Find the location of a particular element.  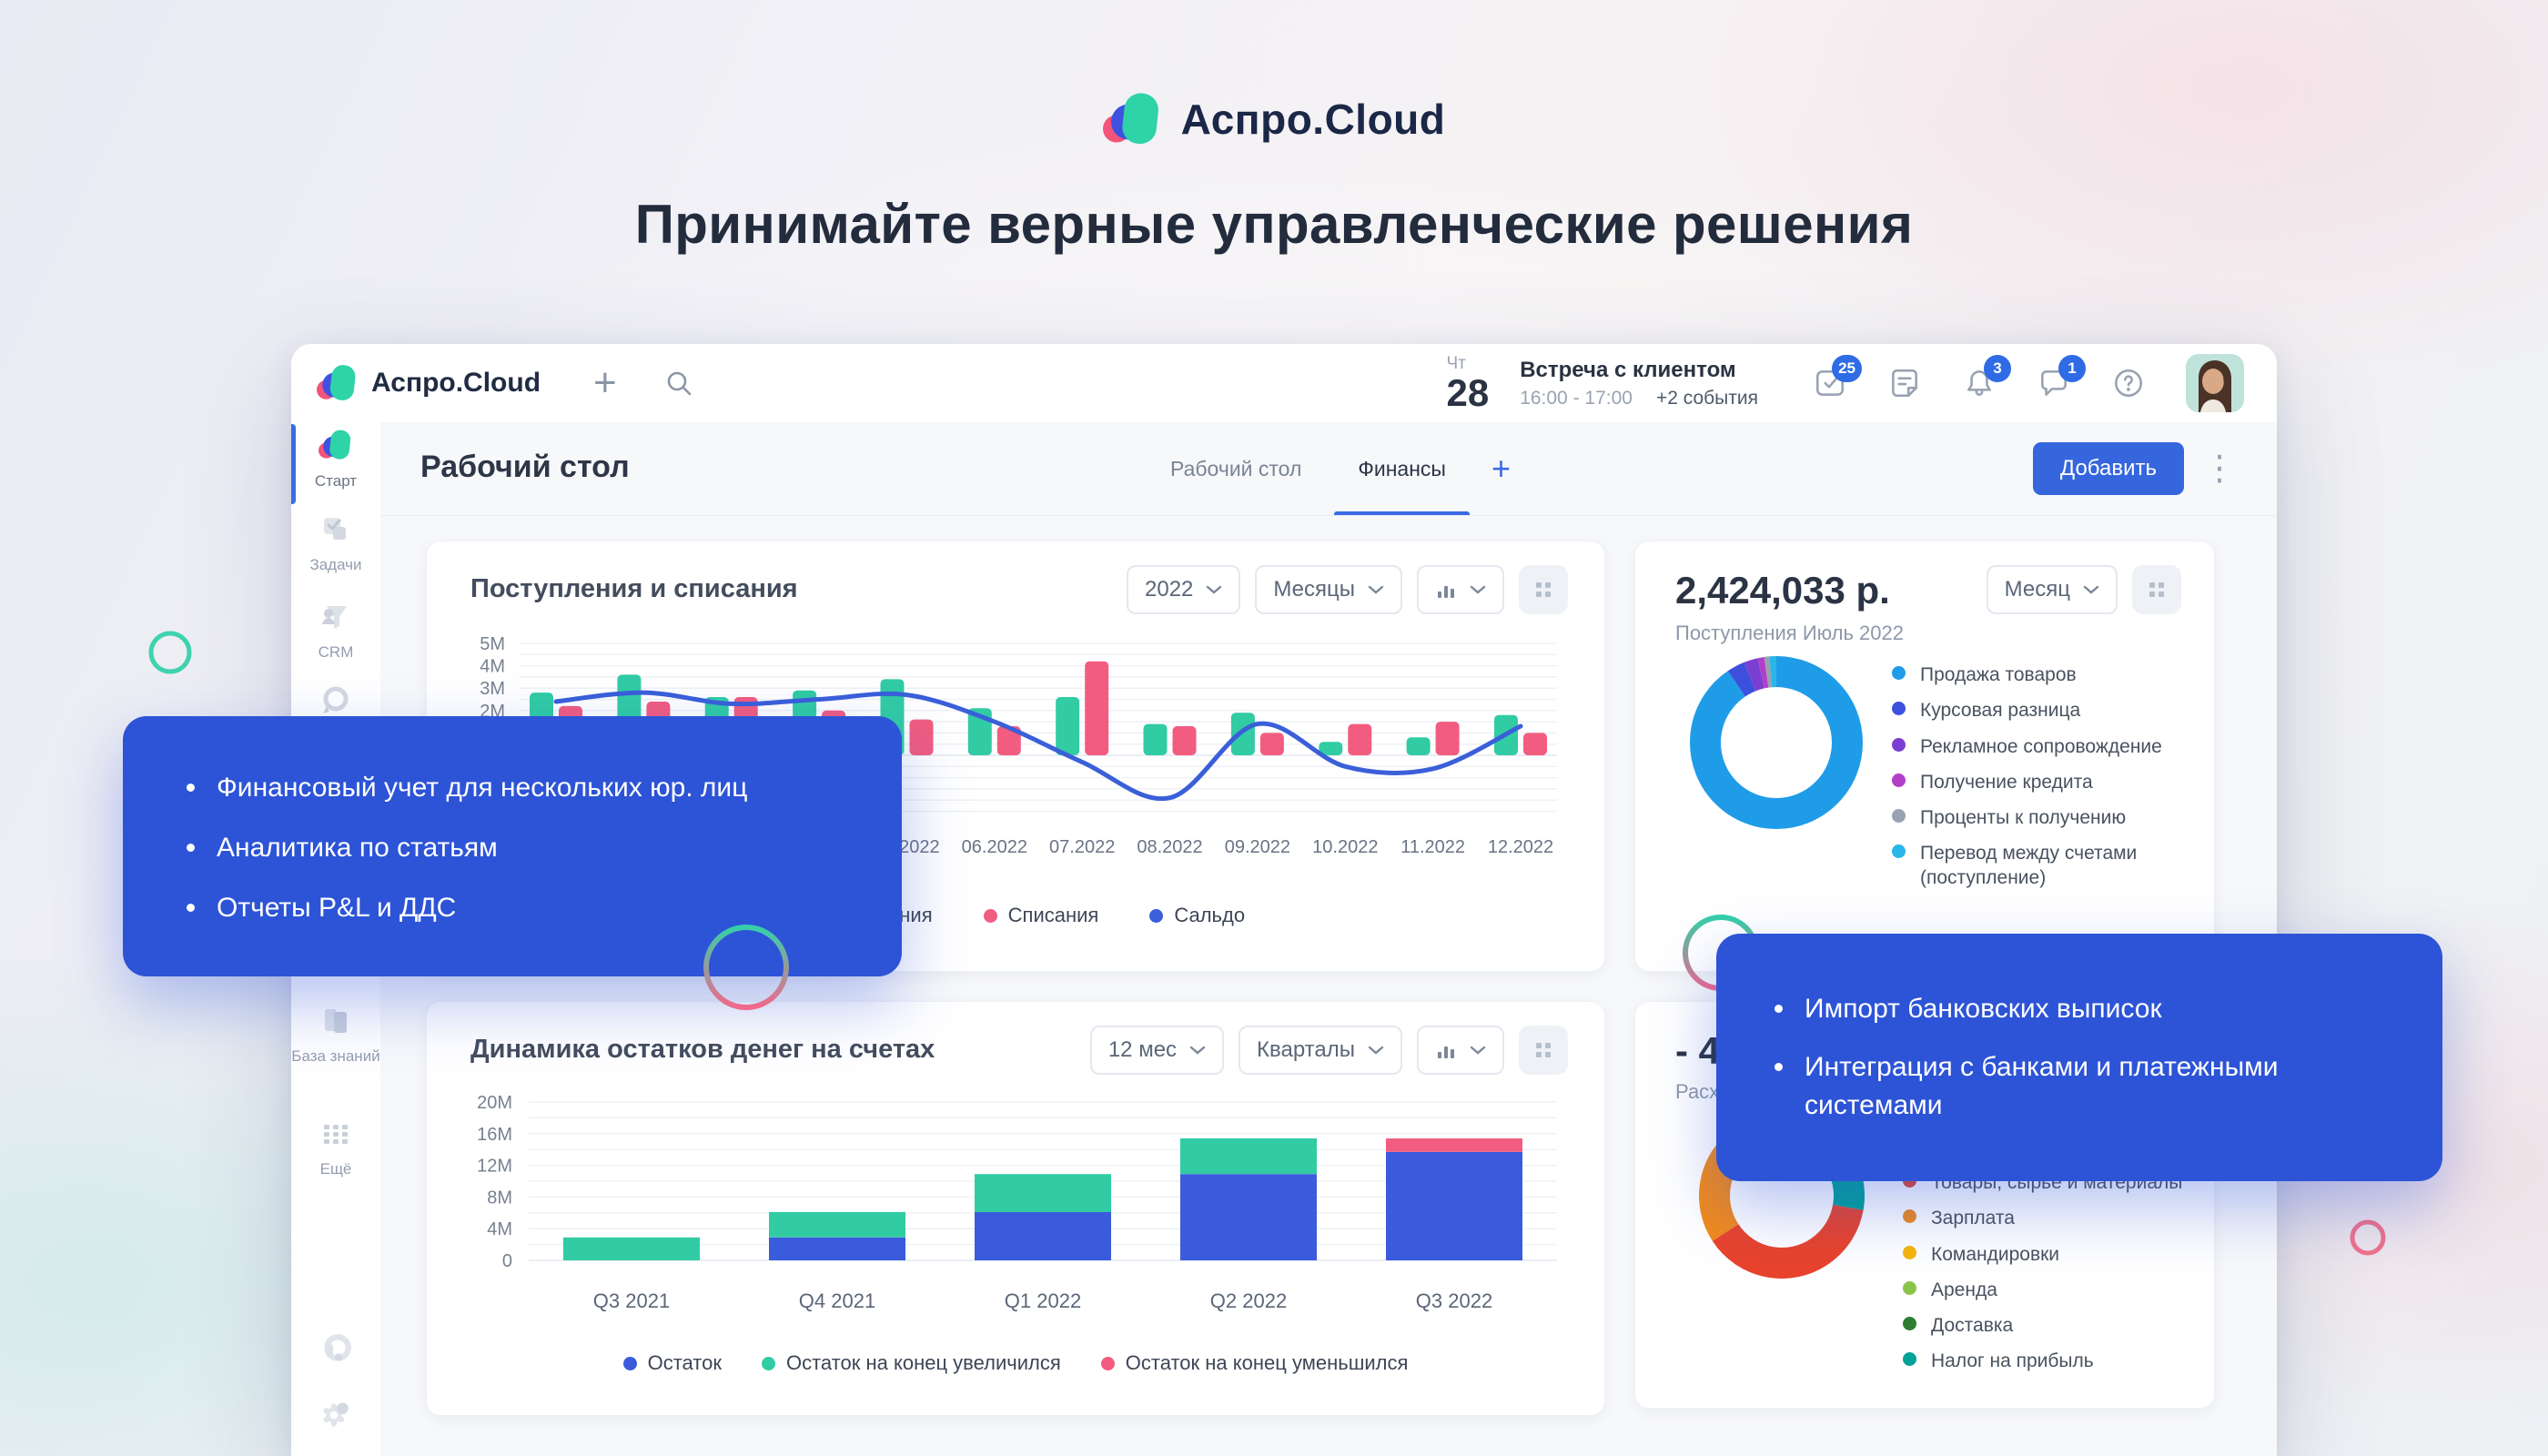

chat-icon is located at coordinates (2054, 383).